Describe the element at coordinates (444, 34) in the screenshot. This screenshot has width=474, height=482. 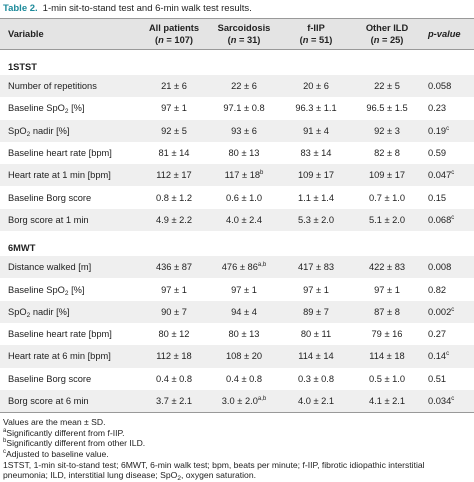
I see `text: p-value` at that location.